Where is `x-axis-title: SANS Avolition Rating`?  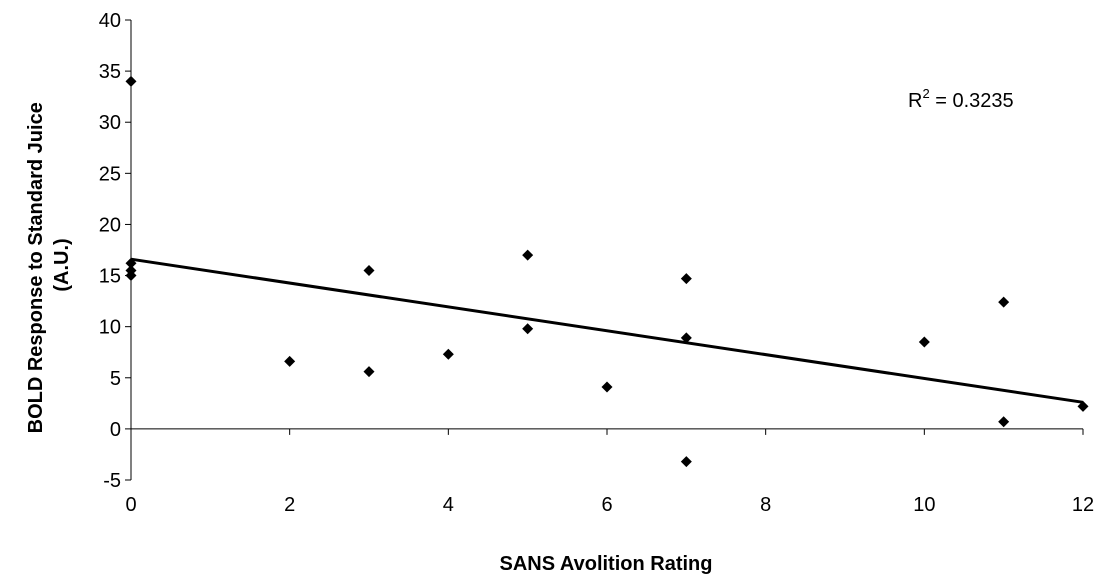
x-axis-title: SANS Avolition Rating is located at coordinates (606, 564).